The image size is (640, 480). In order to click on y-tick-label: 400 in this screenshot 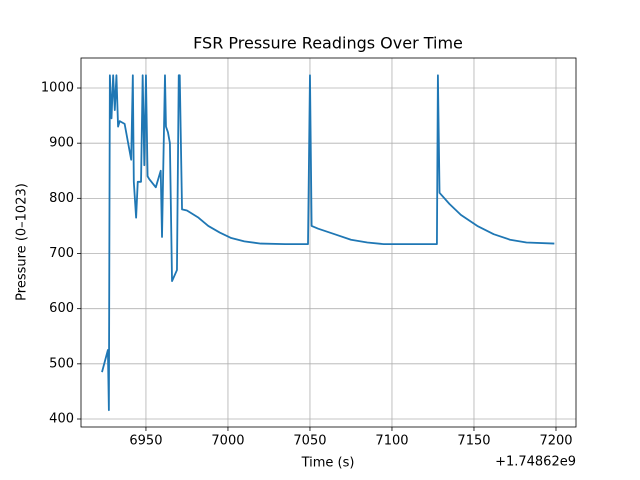, I will do `click(61, 419)`.